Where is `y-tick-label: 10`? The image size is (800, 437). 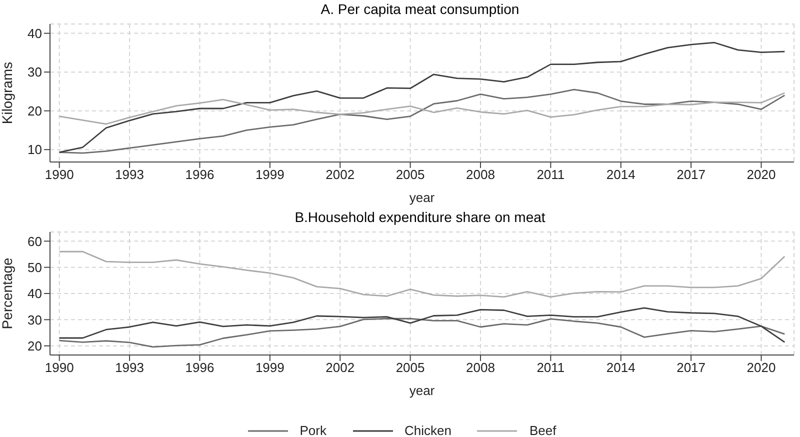
y-tick-label: 10 is located at coordinates (35, 150).